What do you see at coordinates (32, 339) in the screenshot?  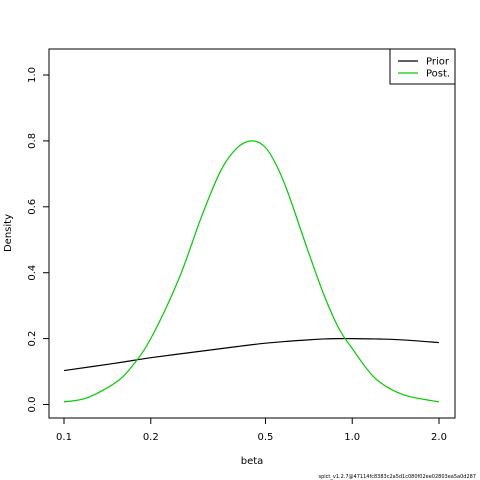 I see `y-tick-label: 0.2` at bounding box center [32, 339].